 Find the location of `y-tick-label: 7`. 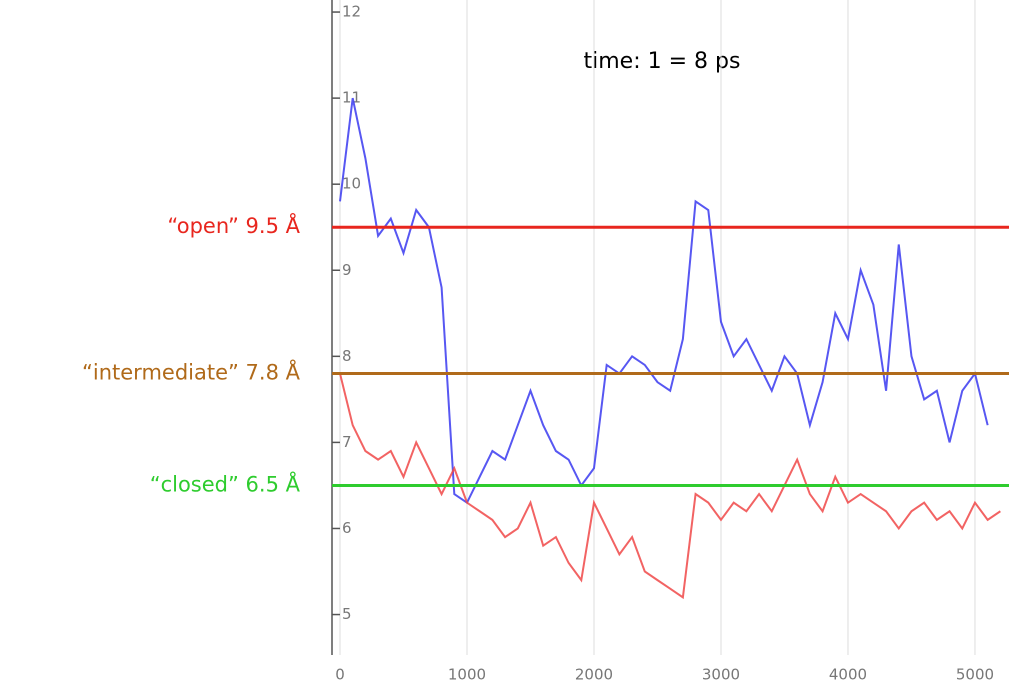

y-tick-label: 7 is located at coordinates (347, 442).